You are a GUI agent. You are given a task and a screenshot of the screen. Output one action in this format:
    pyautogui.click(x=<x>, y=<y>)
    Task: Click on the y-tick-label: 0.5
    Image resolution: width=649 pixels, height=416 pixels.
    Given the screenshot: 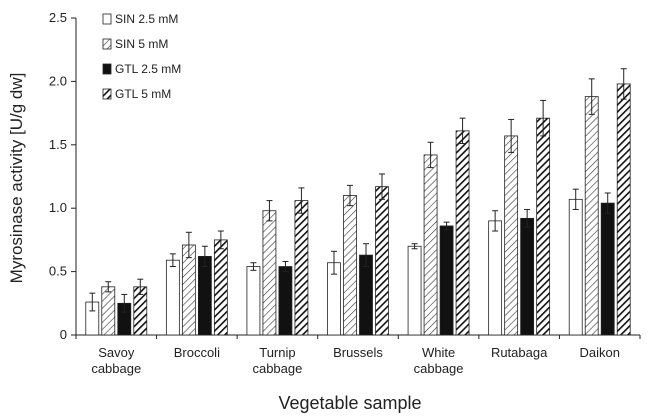 What is the action you would take?
    pyautogui.click(x=58, y=271)
    